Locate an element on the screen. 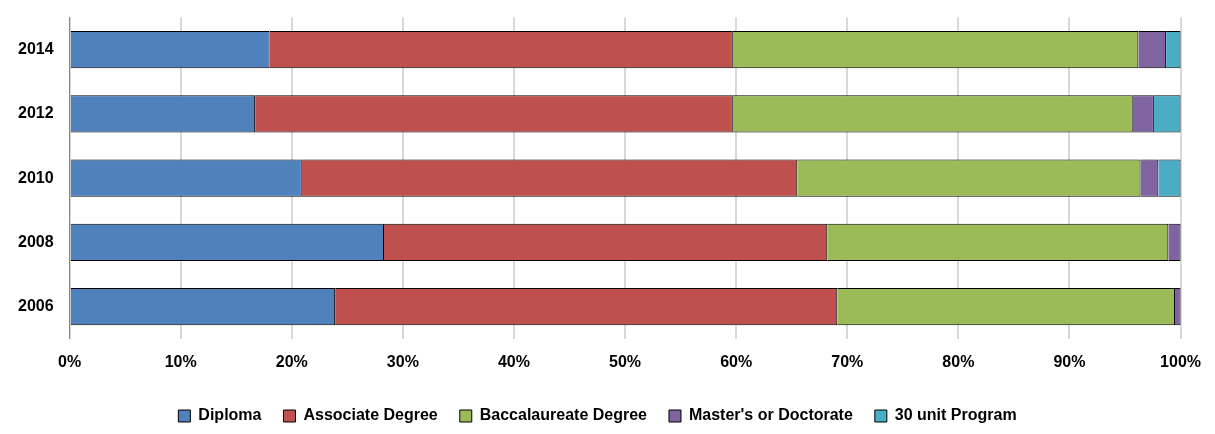 The width and height of the screenshot is (1215, 434). x-tick-label: 10% is located at coordinates (180, 361).